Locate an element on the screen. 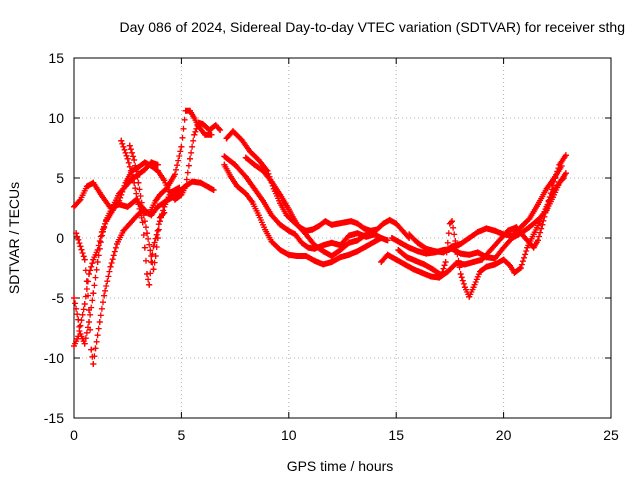 This screenshot has width=640, height=480. y-tick-label: -15 is located at coordinates (54, 418).